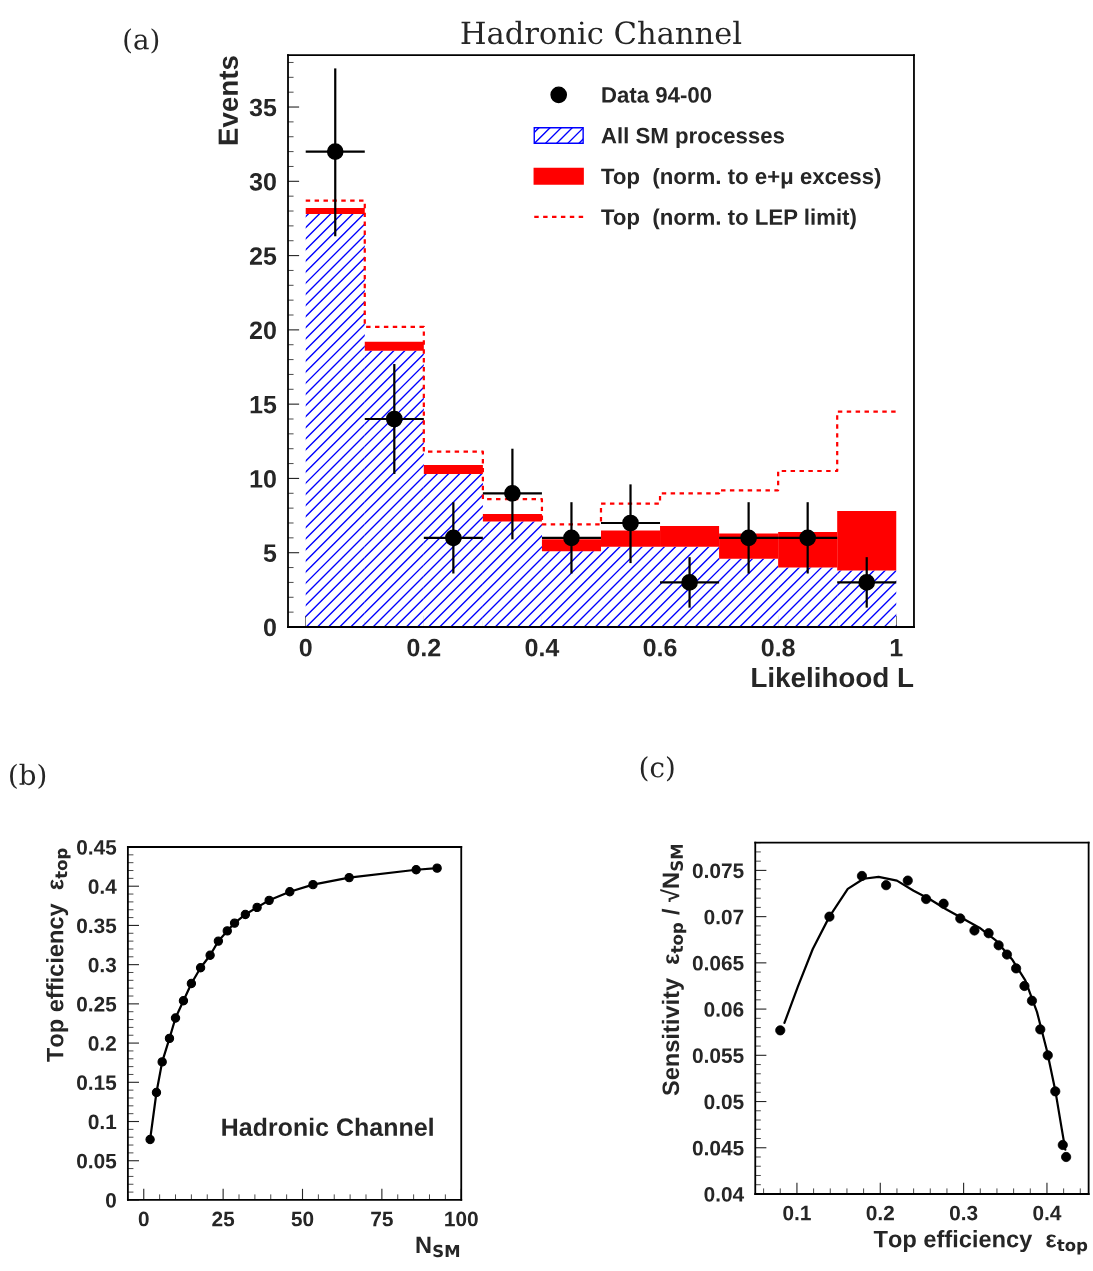  Describe the element at coordinates (724, 917) in the screenshot. I see `y-tick-label: 0.07` at that location.